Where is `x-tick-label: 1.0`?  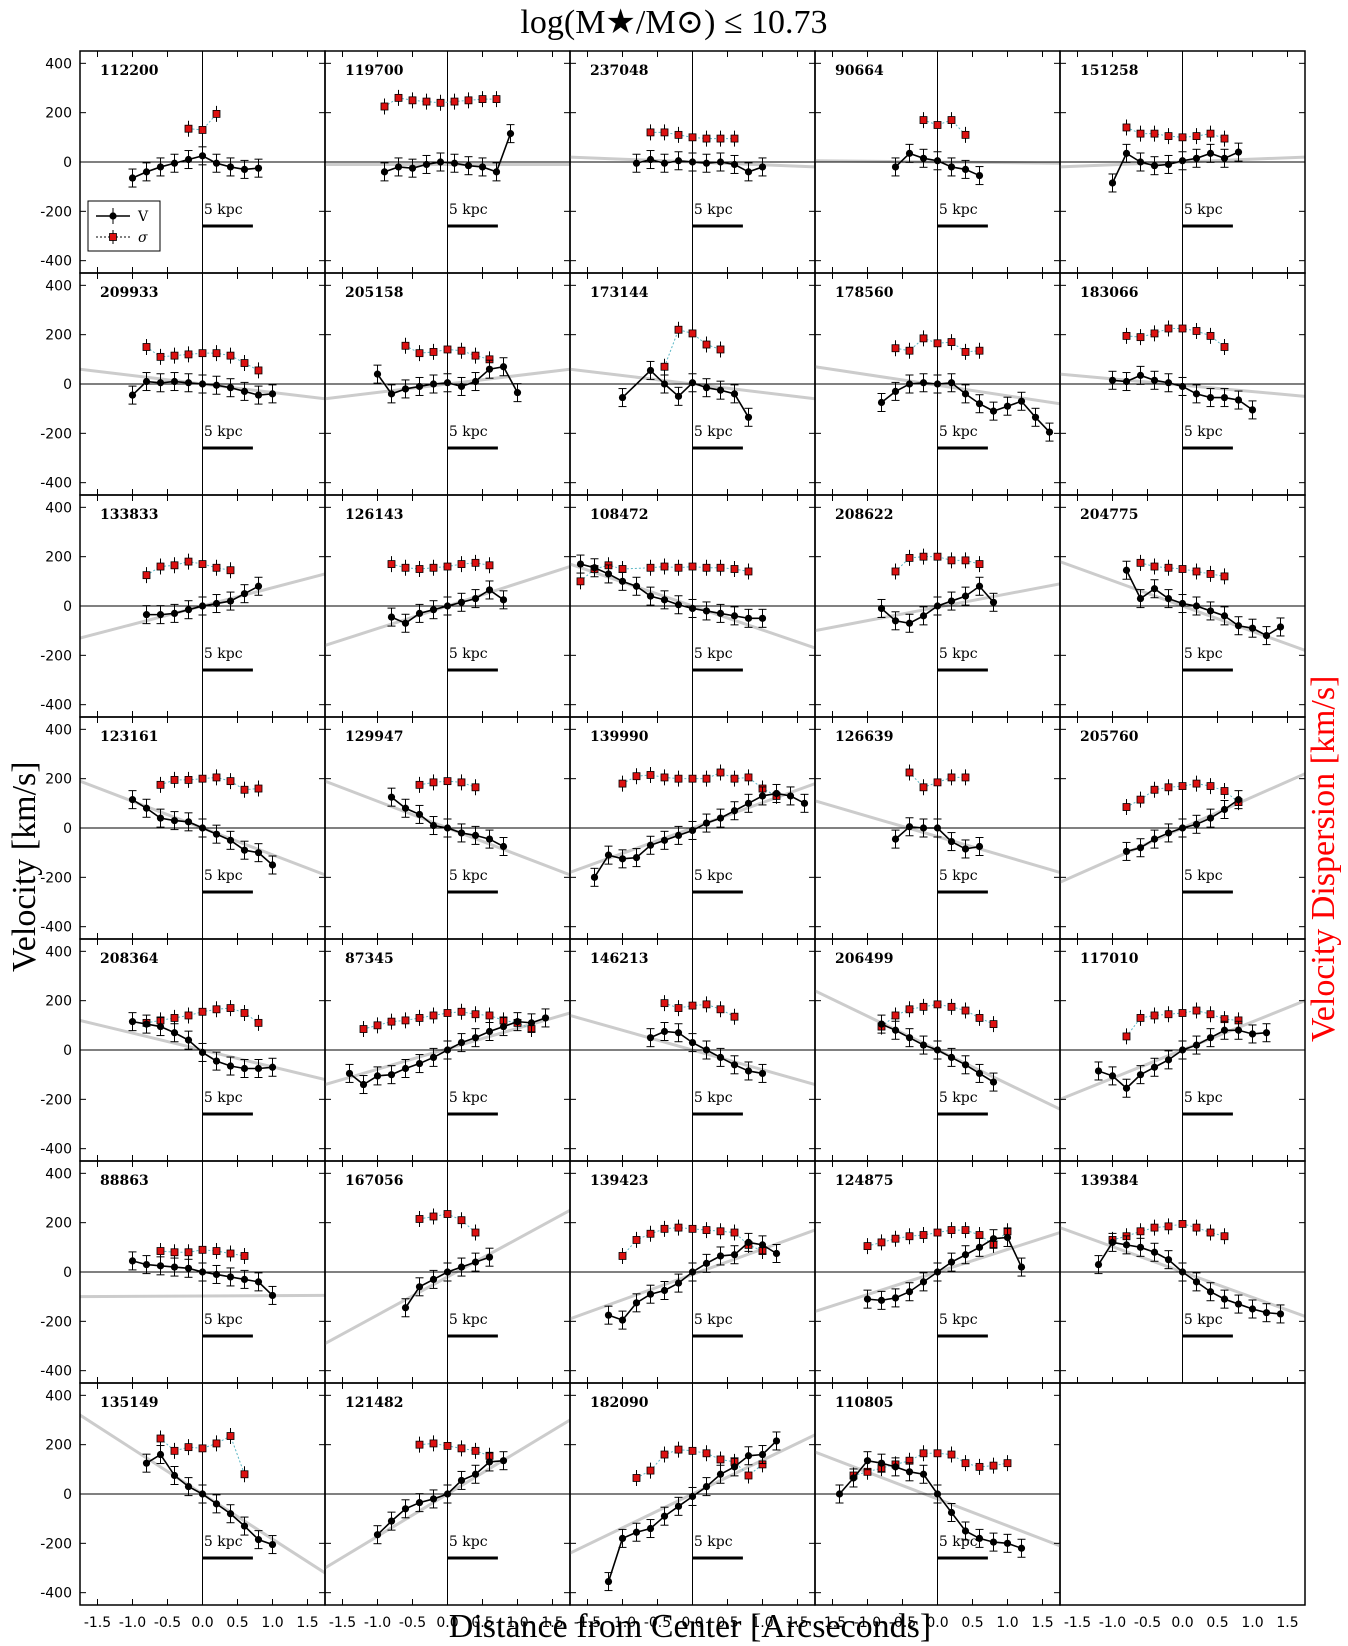 x-tick-label: 1.0 is located at coordinates (1007, 1623).